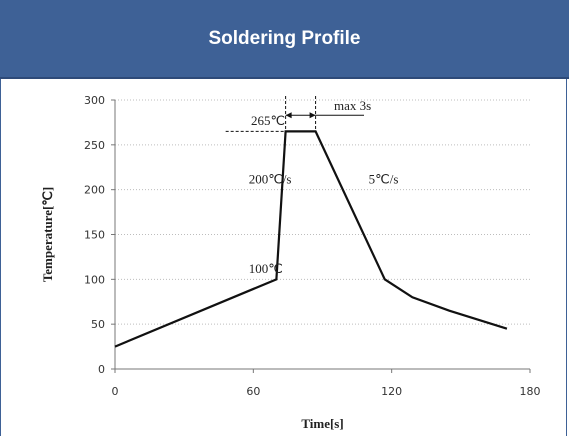  What do you see at coordinates (98, 324) in the screenshot?
I see `y-tick-label: 50` at bounding box center [98, 324].